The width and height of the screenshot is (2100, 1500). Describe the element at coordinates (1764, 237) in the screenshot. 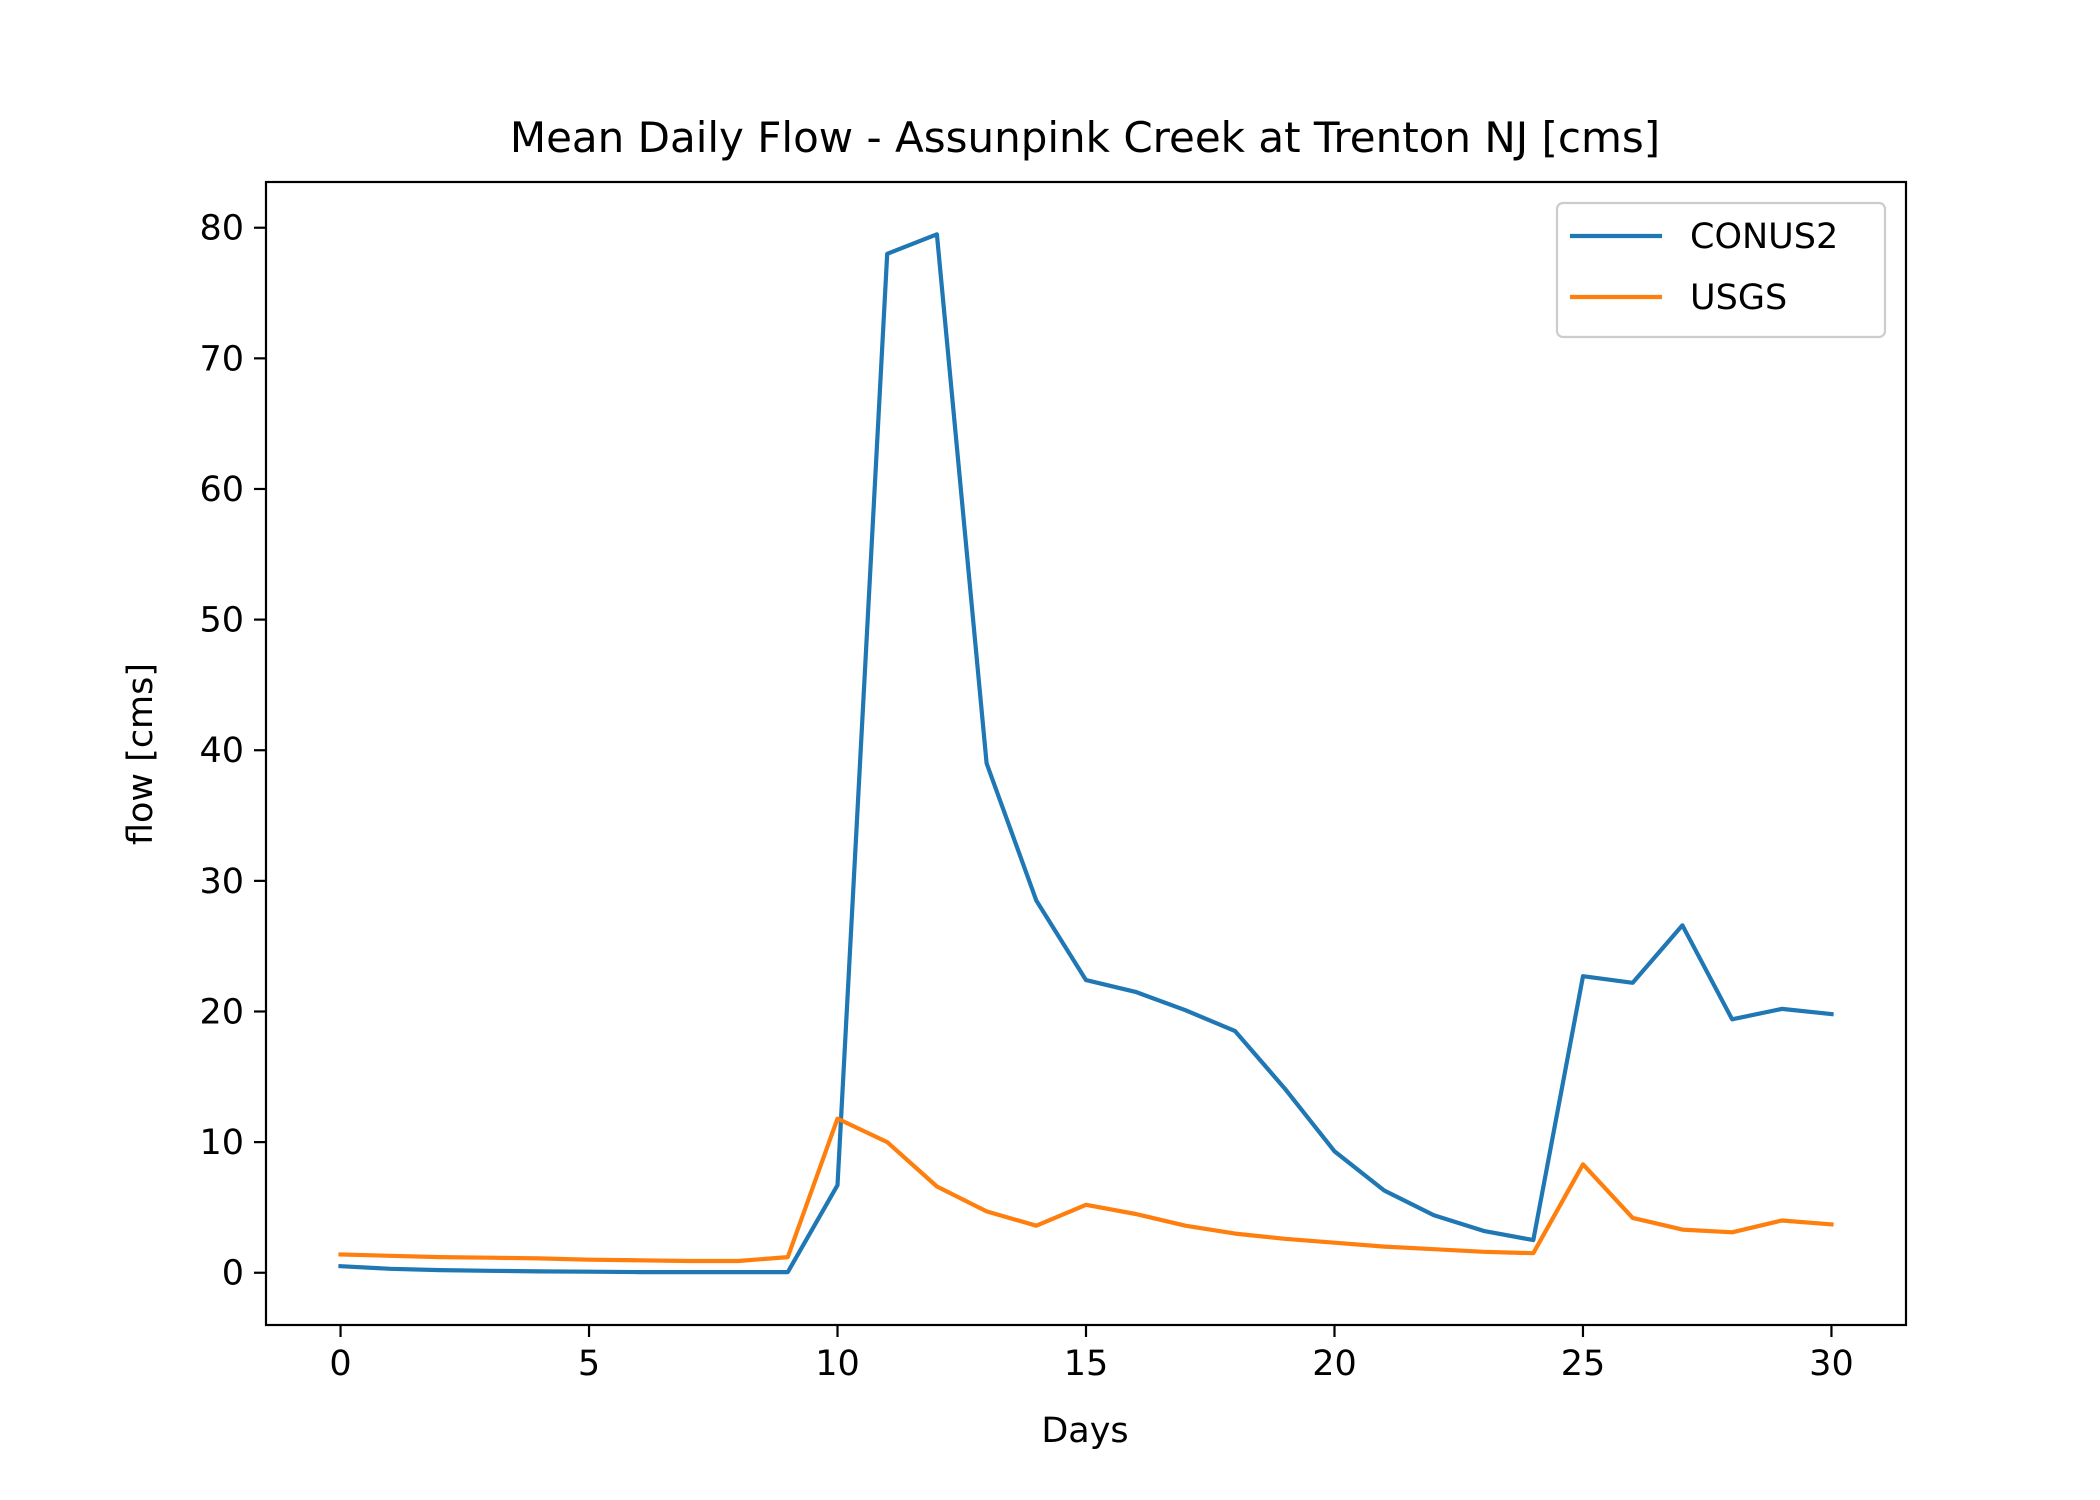

I see `legend-label-conus2: CONUS2` at that location.